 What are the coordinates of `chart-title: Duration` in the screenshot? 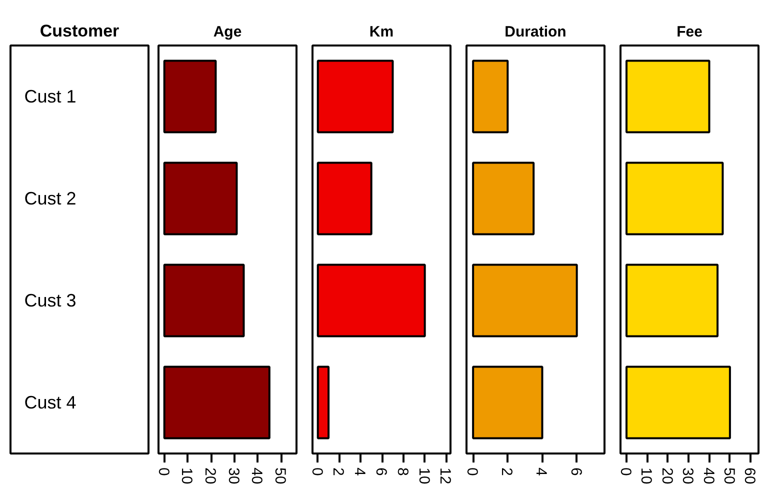 It's located at (535, 32).